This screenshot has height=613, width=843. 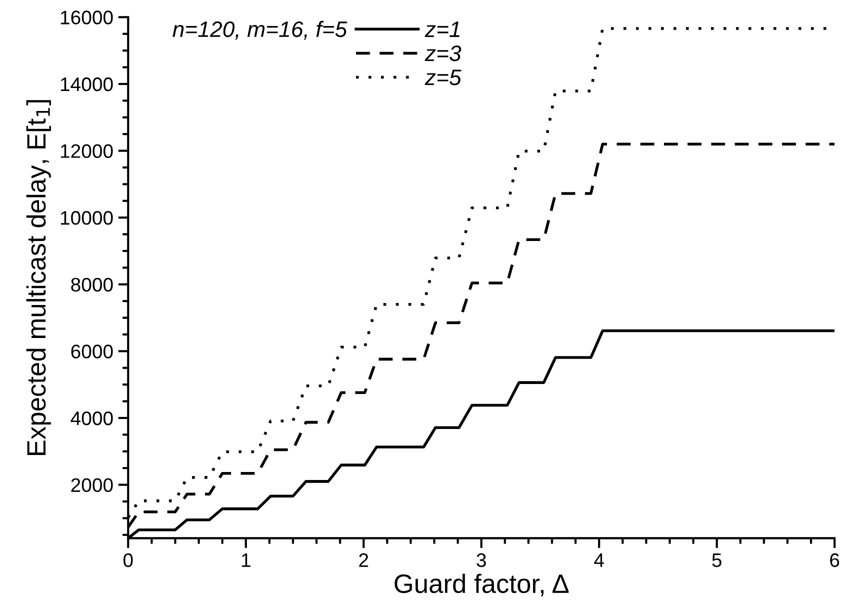 I want to click on legend-label: z=3, so click(x=443, y=53).